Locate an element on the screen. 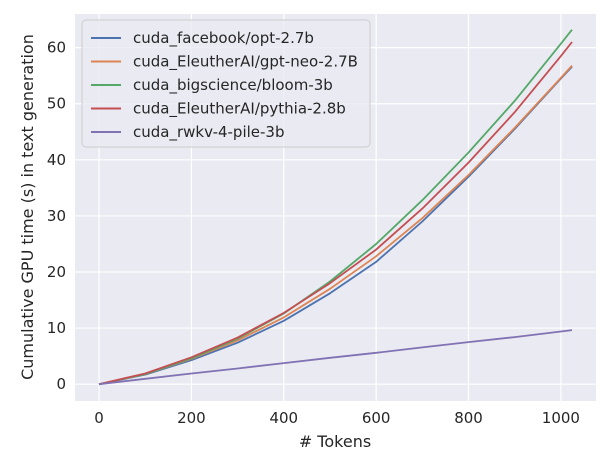  y-tick-label: 10 is located at coordinates (56, 328).